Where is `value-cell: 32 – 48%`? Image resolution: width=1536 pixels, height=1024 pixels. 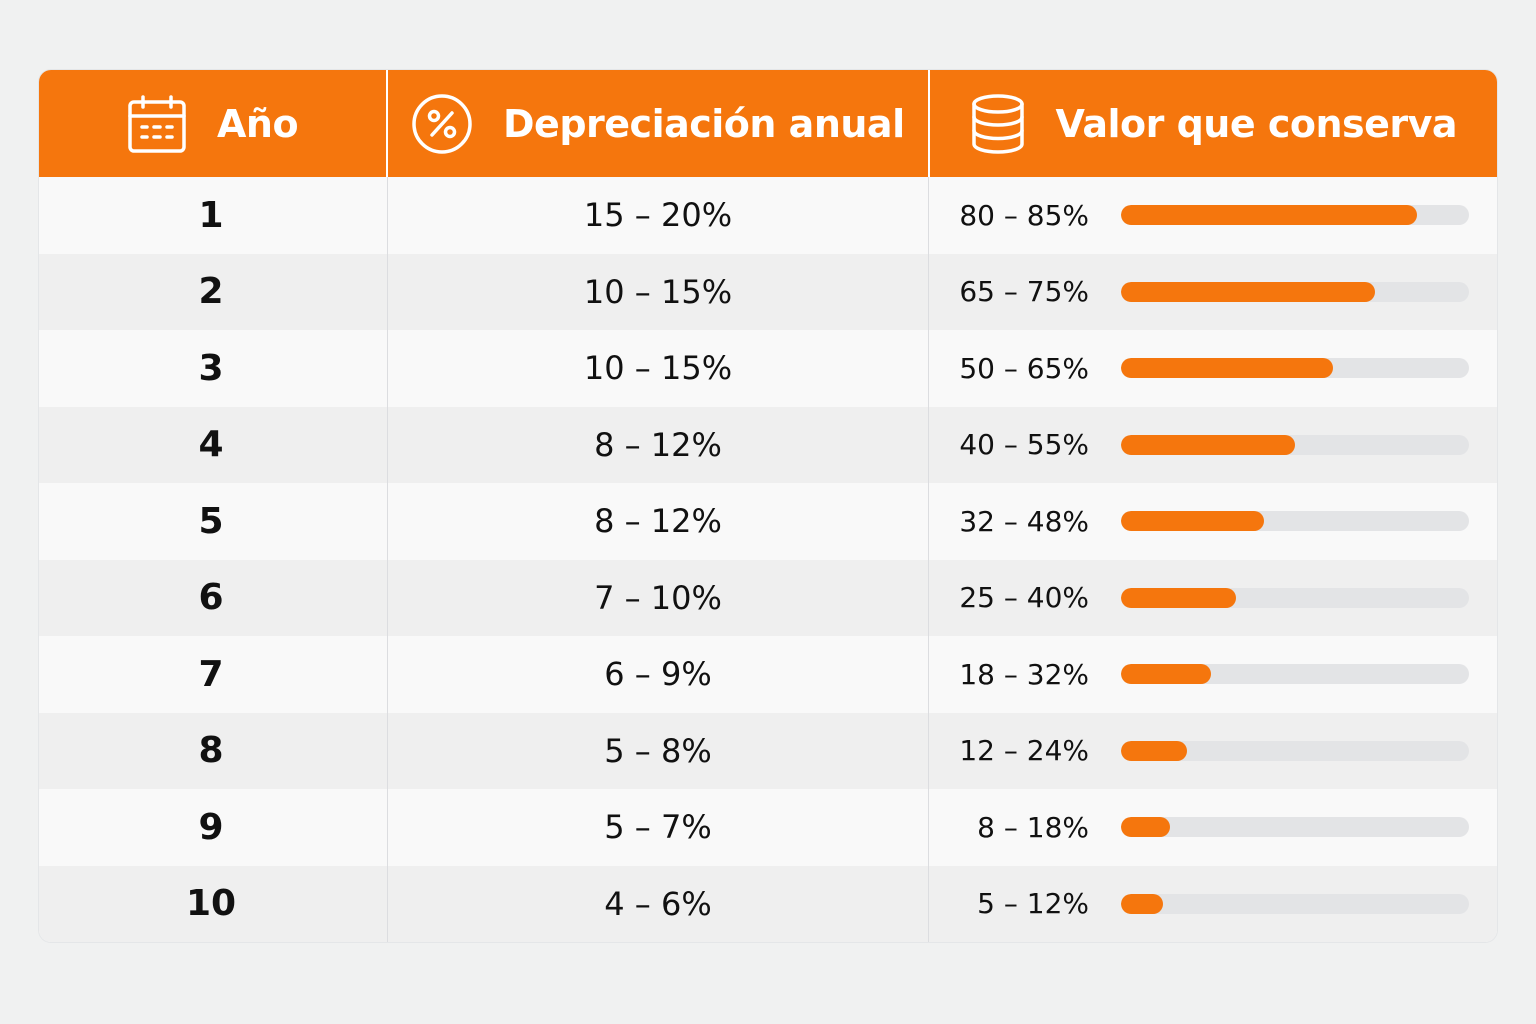
value-cell: 32 – 48% is located at coordinates (1212, 521).